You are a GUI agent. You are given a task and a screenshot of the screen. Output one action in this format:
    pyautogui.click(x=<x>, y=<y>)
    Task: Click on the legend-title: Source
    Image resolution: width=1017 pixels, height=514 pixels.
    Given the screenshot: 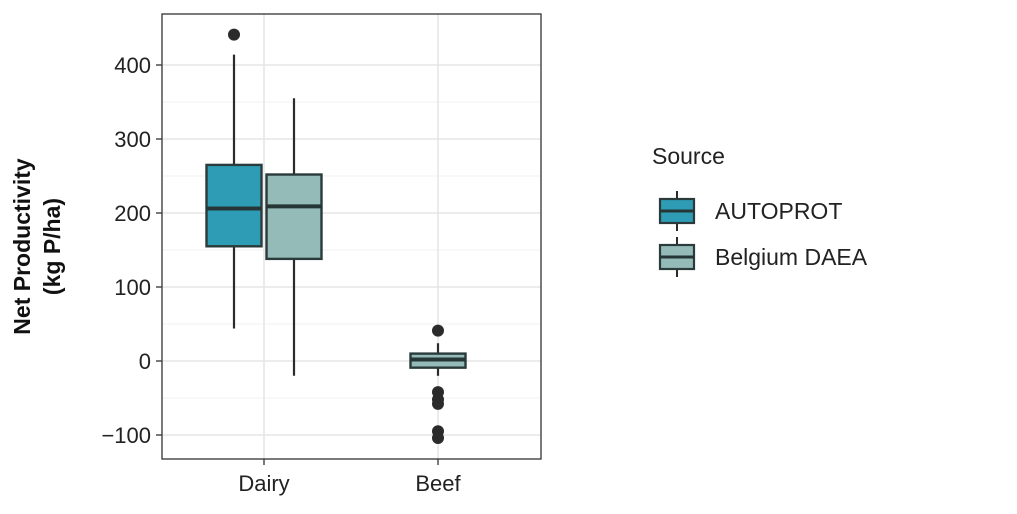 What is the action you would take?
    pyautogui.click(x=688, y=156)
    